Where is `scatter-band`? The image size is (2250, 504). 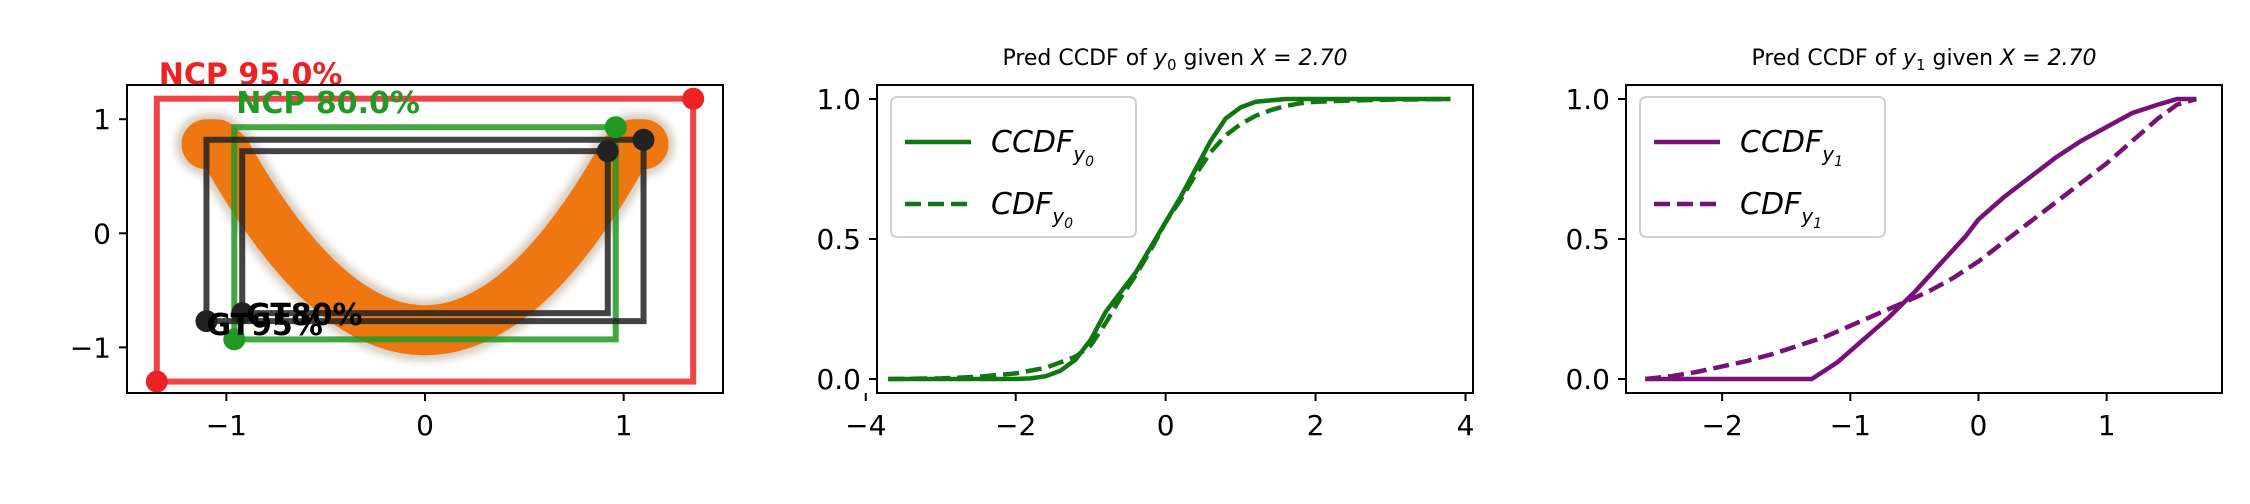 scatter-band is located at coordinates (425, 237).